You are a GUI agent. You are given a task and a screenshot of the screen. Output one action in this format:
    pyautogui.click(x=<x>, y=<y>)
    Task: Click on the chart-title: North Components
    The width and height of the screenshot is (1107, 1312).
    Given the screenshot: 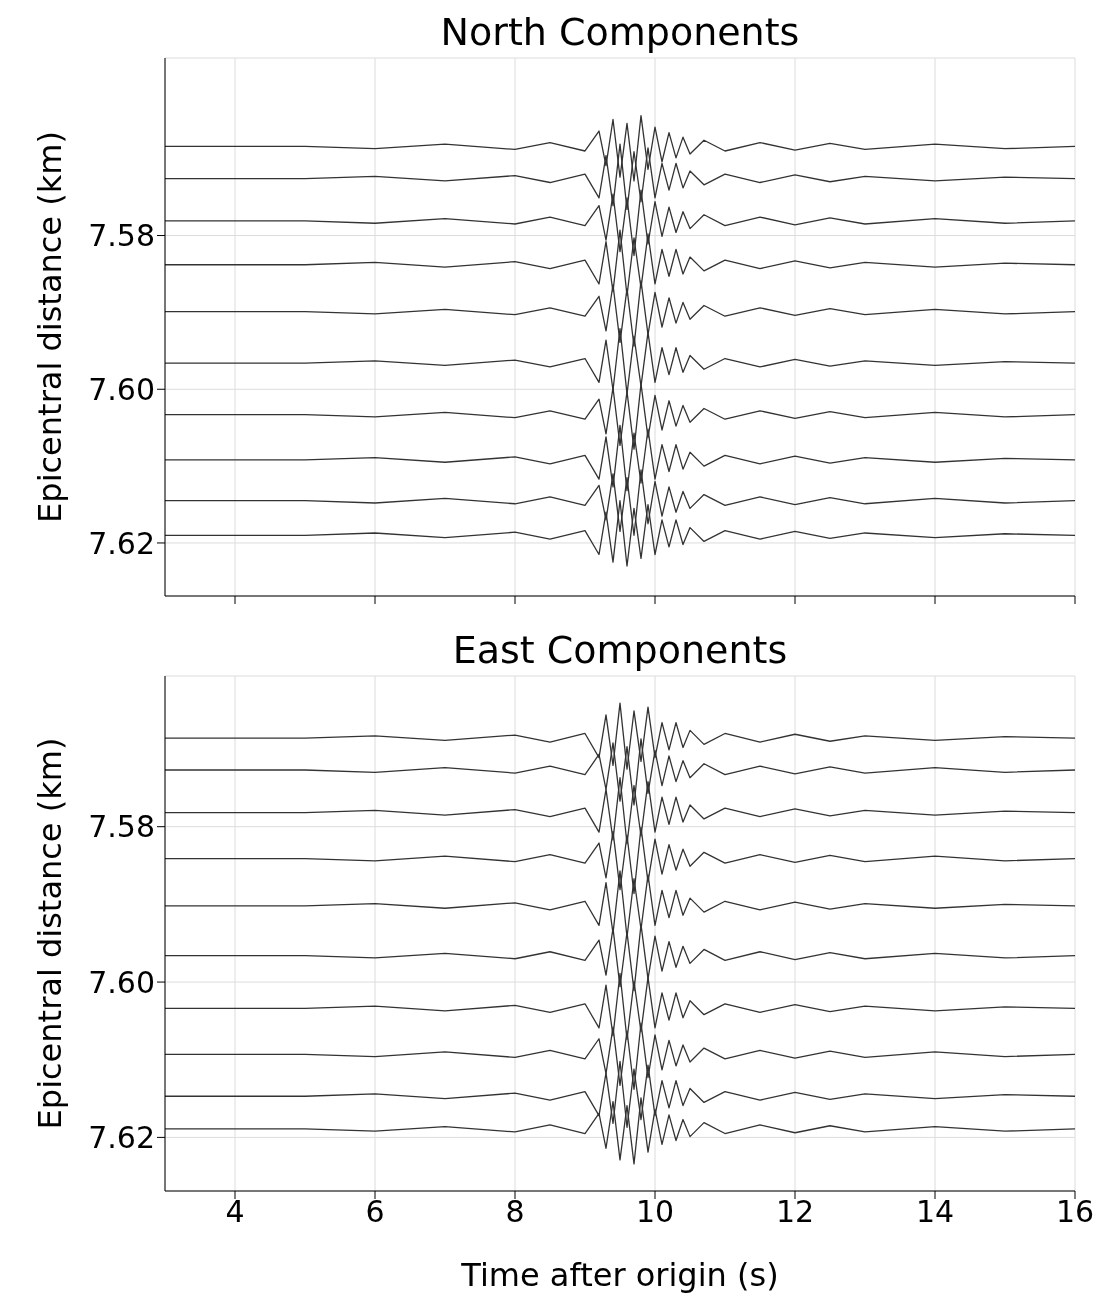 What is the action you would take?
    pyautogui.click(x=620, y=32)
    